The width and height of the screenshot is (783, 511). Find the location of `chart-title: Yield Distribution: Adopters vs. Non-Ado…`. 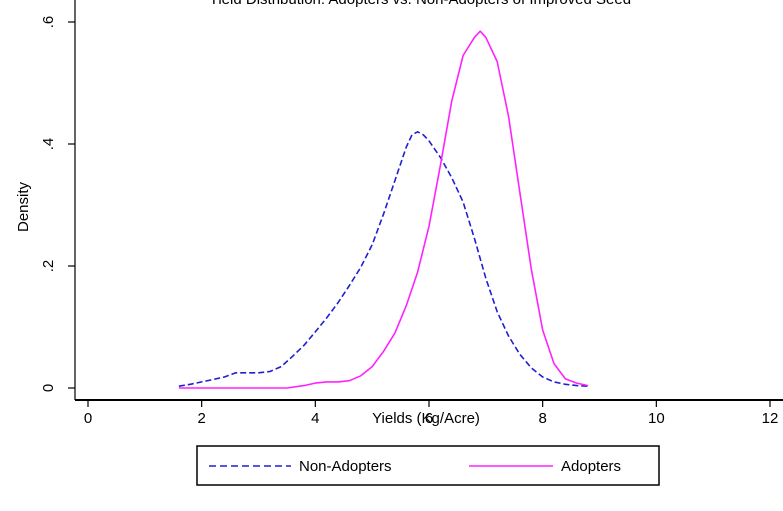

chart-title: Yield Distribution: Adopters vs. Non-Ado… is located at coordinates (420, 4).